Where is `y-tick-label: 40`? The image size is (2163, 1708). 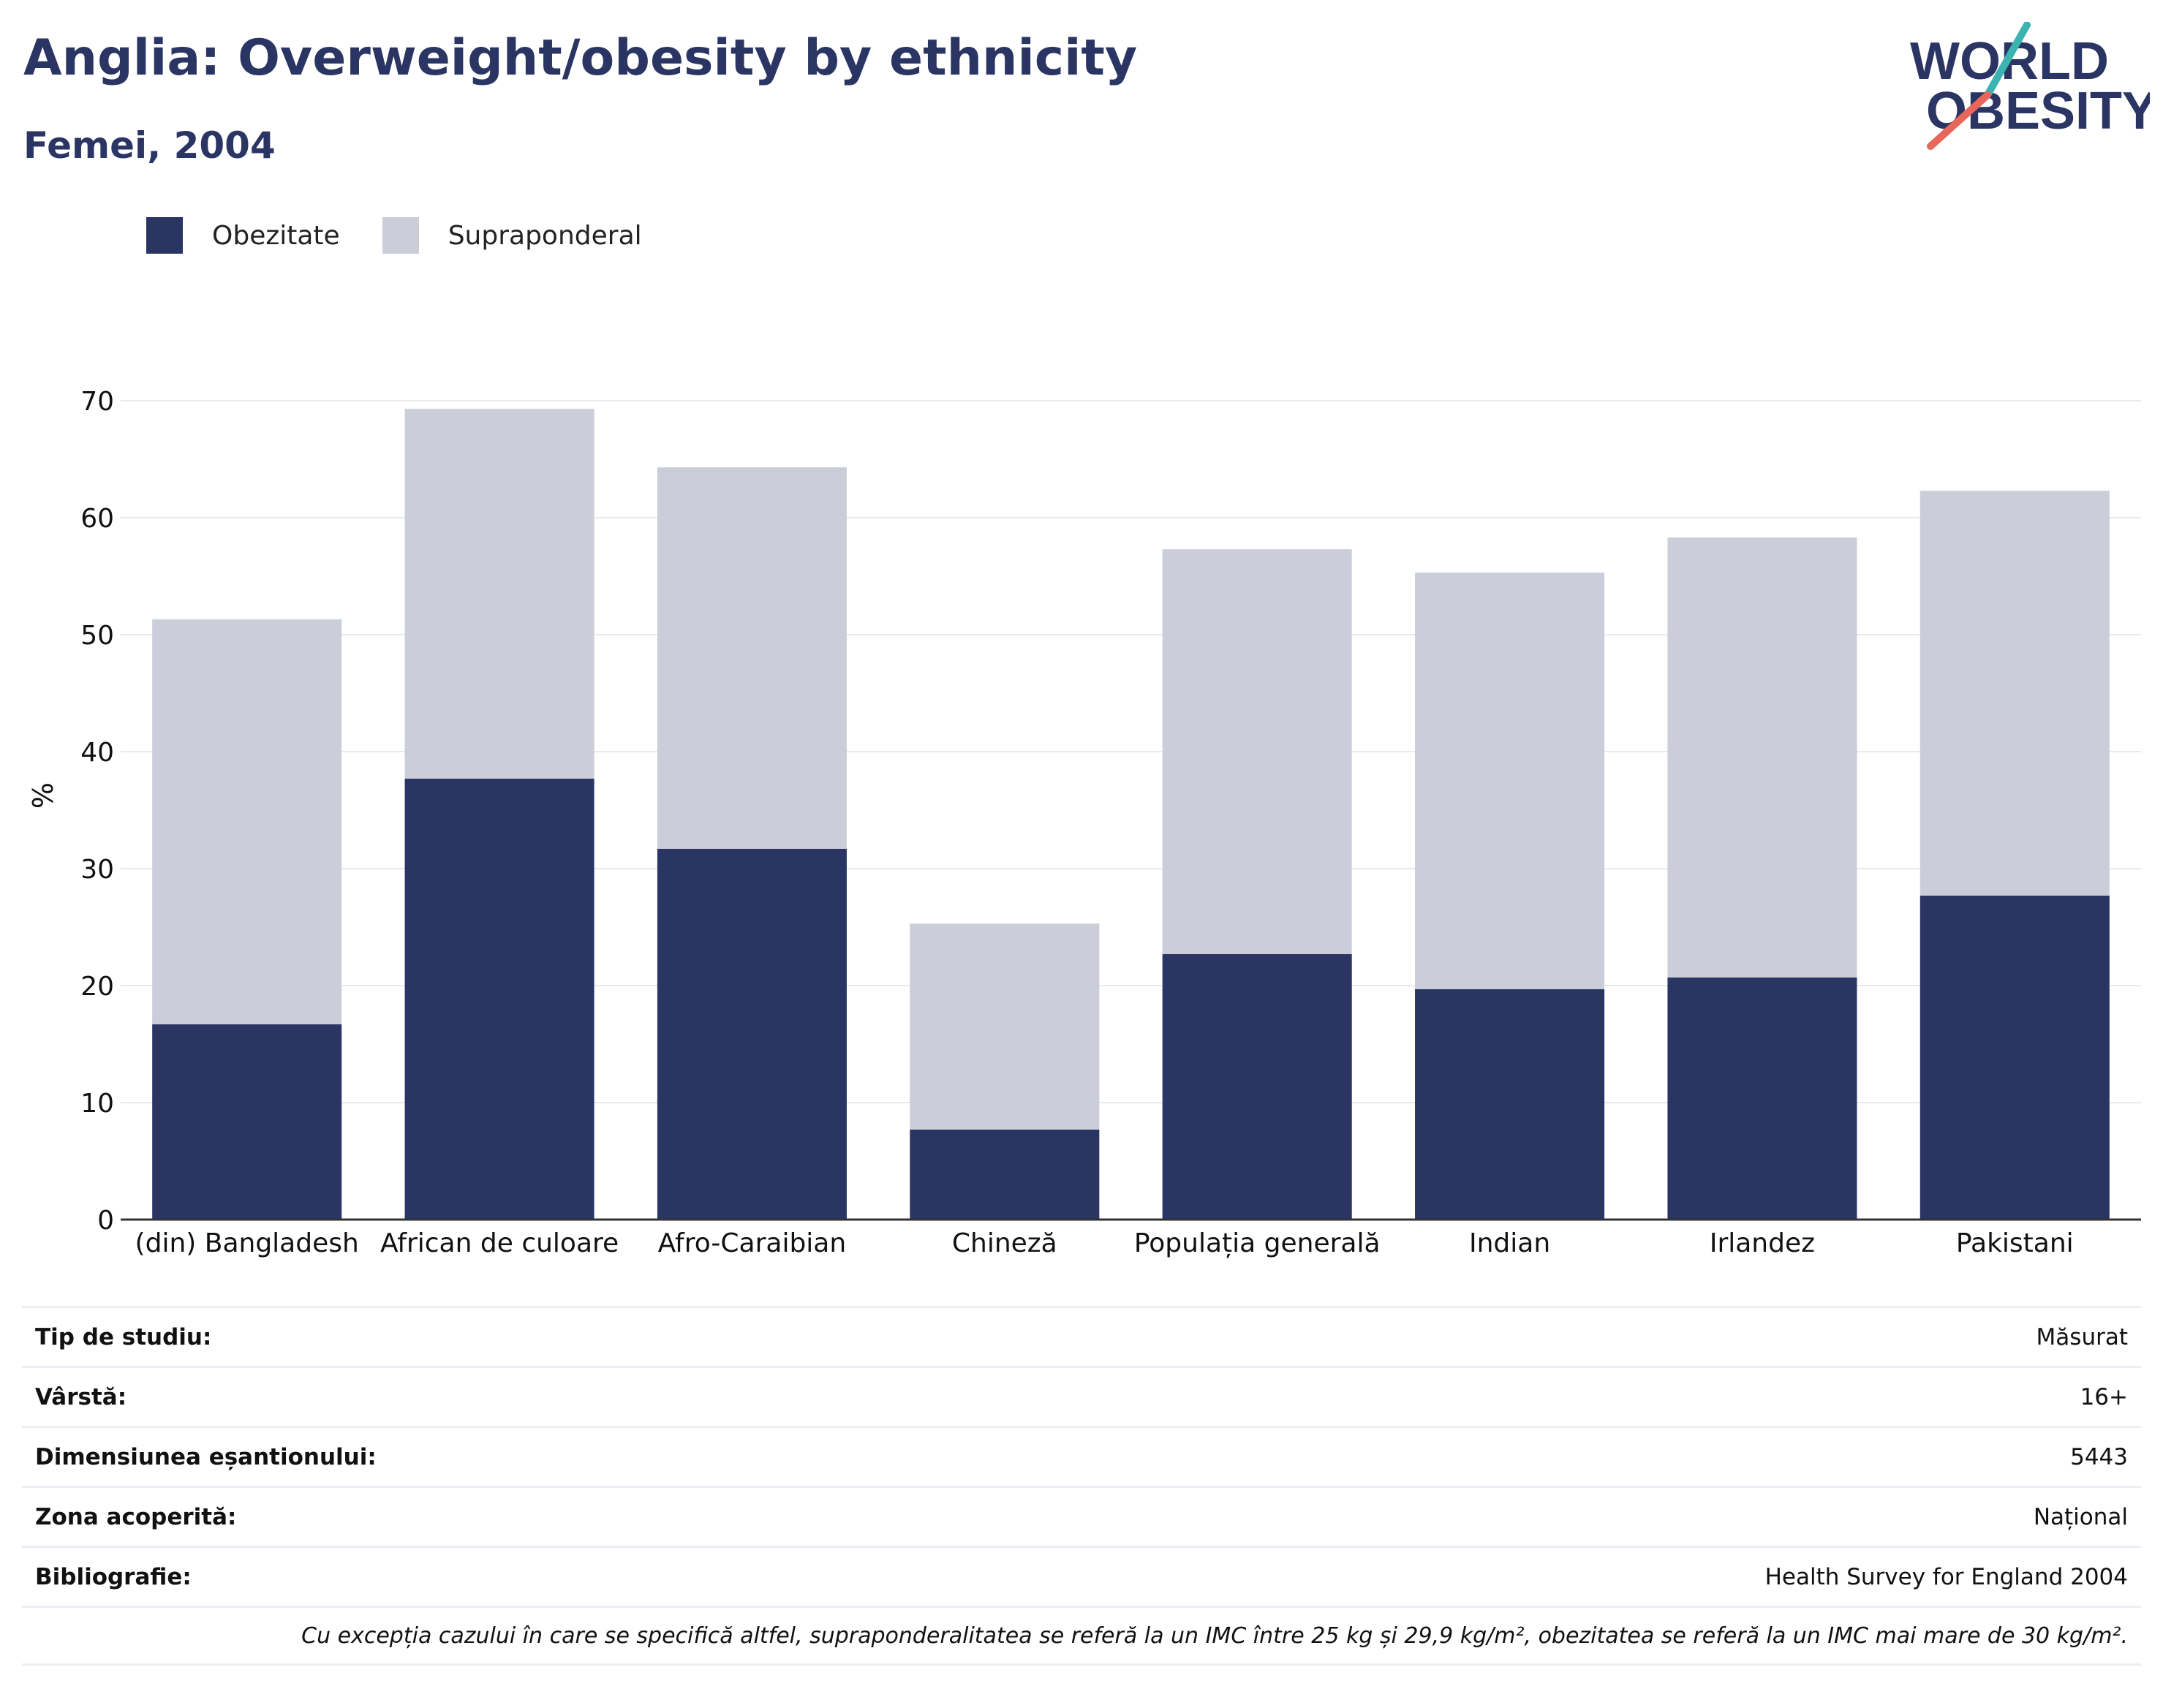
y-tick-label: 40 is located at coordinates (97, 753).